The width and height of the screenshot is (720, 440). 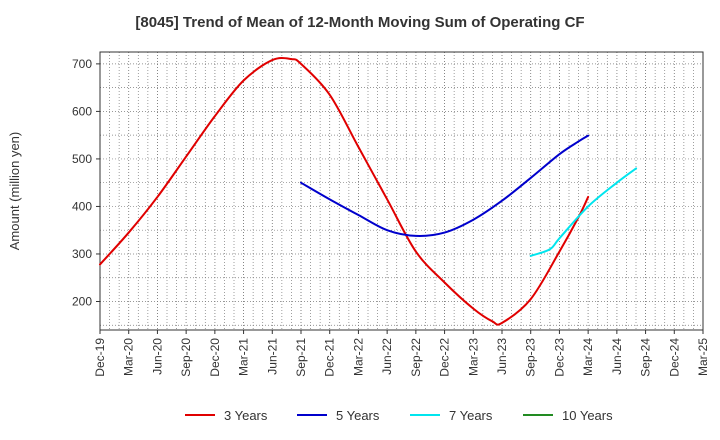 I want to click on y-tick-label: 200, so click(x=82, y=301).